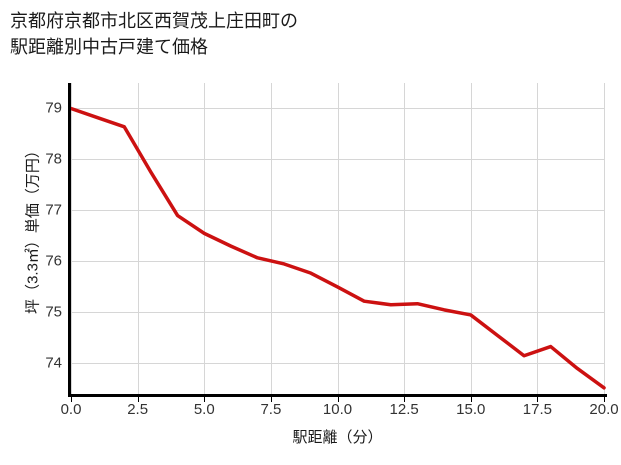  I want to click on y-tick-label: 77, so click(53, 210).